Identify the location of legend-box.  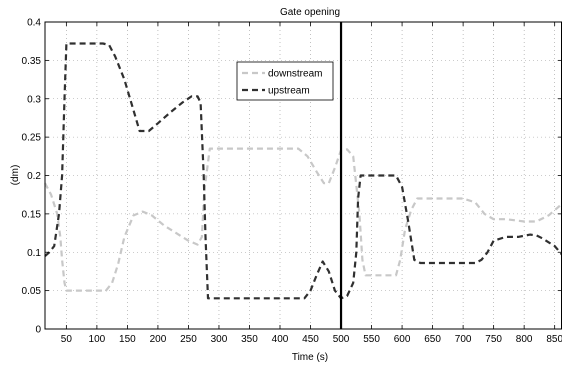
(285, 81).